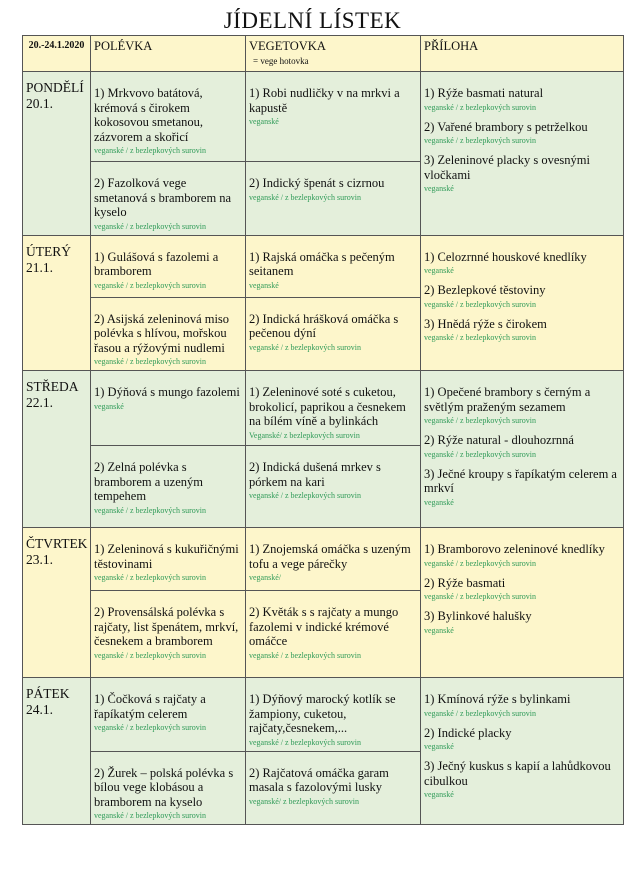  What do you see at coordinates (52, 386) in the screenshot?
I see `day-name: STŘEDA` at bounding box center [52, 386].